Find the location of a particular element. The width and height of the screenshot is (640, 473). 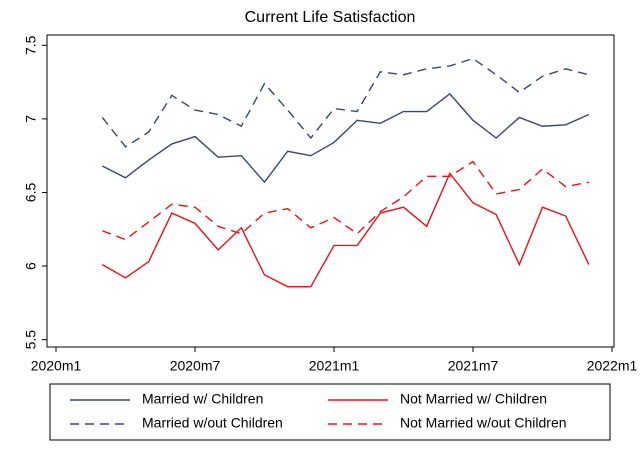

x-tick-label: 2021m1 is located at coordinates (334, 366).